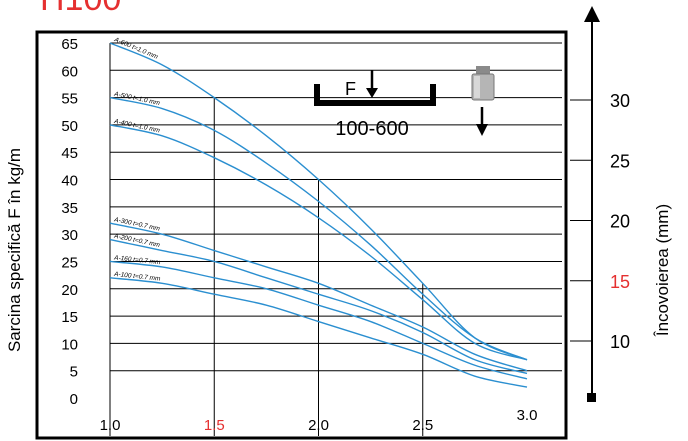 The width and height of the screenshot is (688, 441). What do you see at coordinates (69, 99) in the screenshot?
I see `y-tick-label: 55` at bounding box center [69, 99].